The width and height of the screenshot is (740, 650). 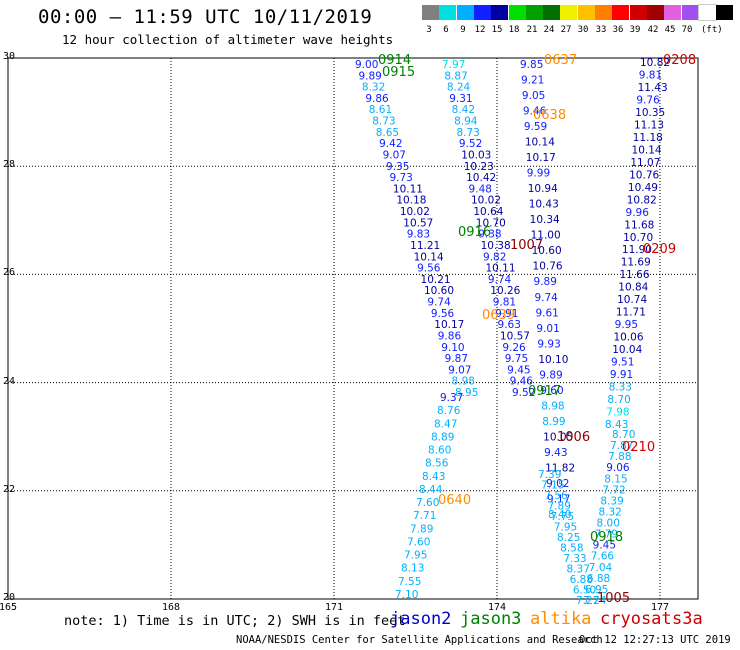 What do you see at coordinates (454, 500) in the screenshot?
I see `pass-time-label: 0640` at bounding box center [454, 500].